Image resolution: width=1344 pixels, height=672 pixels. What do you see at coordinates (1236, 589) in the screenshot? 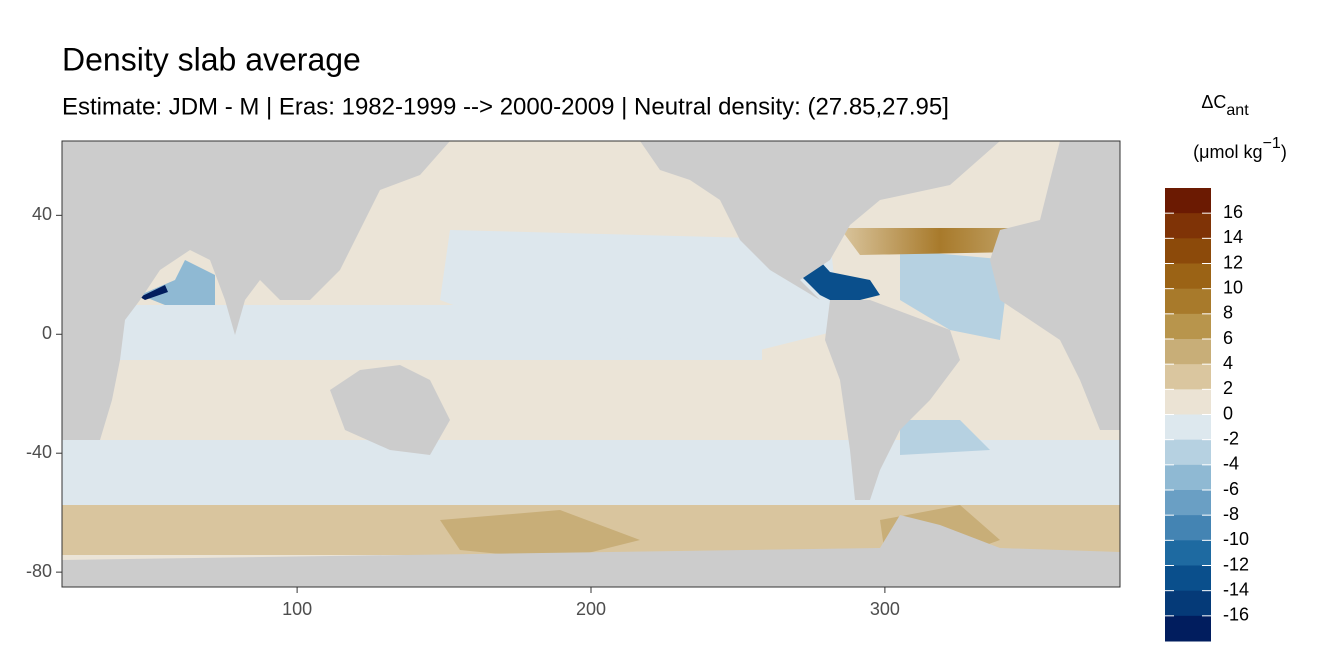
I see `colorbar-label: -14` at bounding box center [1236, 589].